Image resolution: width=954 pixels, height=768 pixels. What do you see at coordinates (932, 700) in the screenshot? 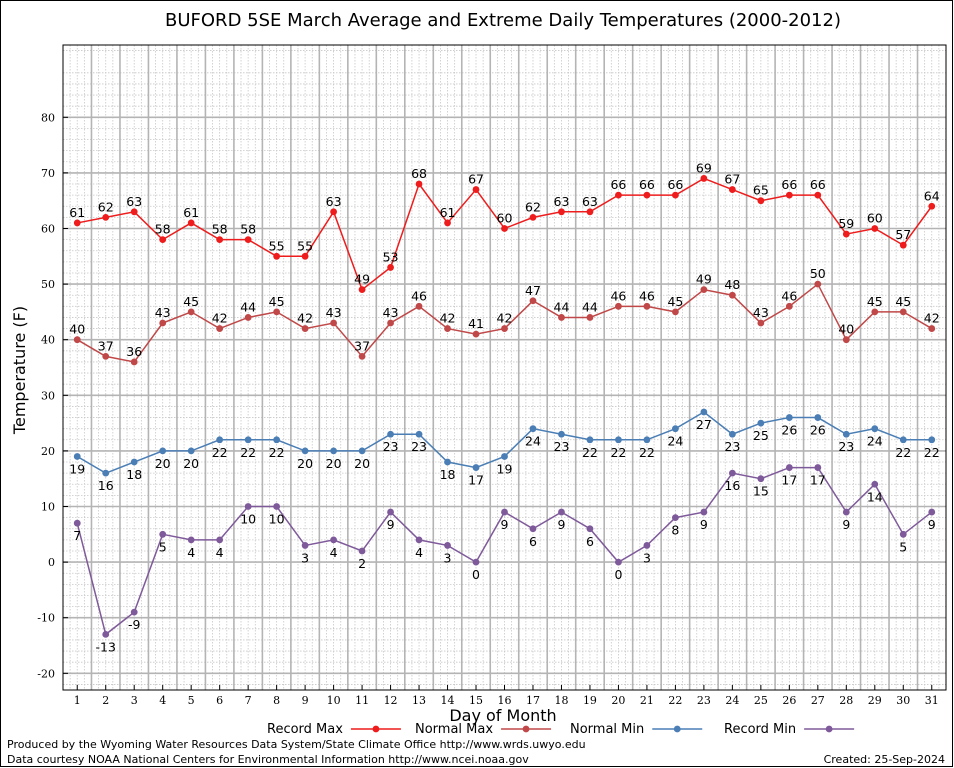
I see `x-tick-label: 31` at bounding box center [932, 700].